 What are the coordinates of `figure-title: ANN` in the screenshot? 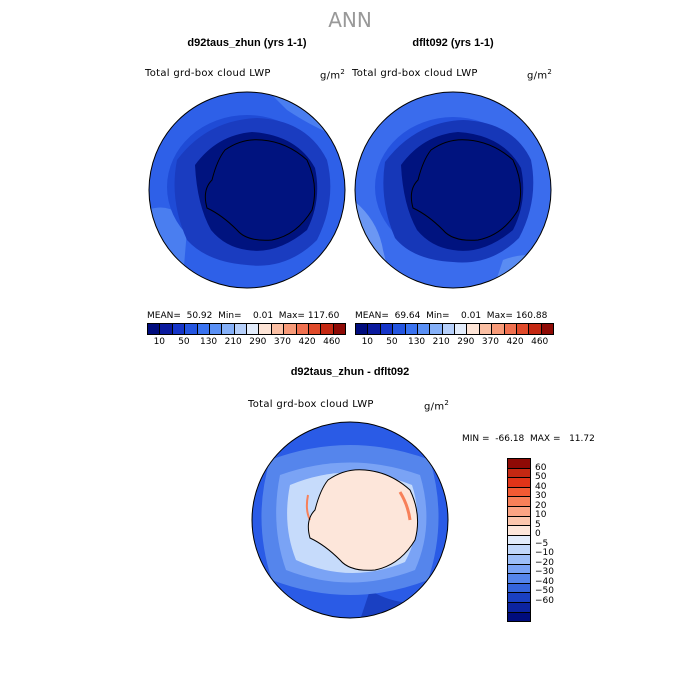 It's located at (350, 20).